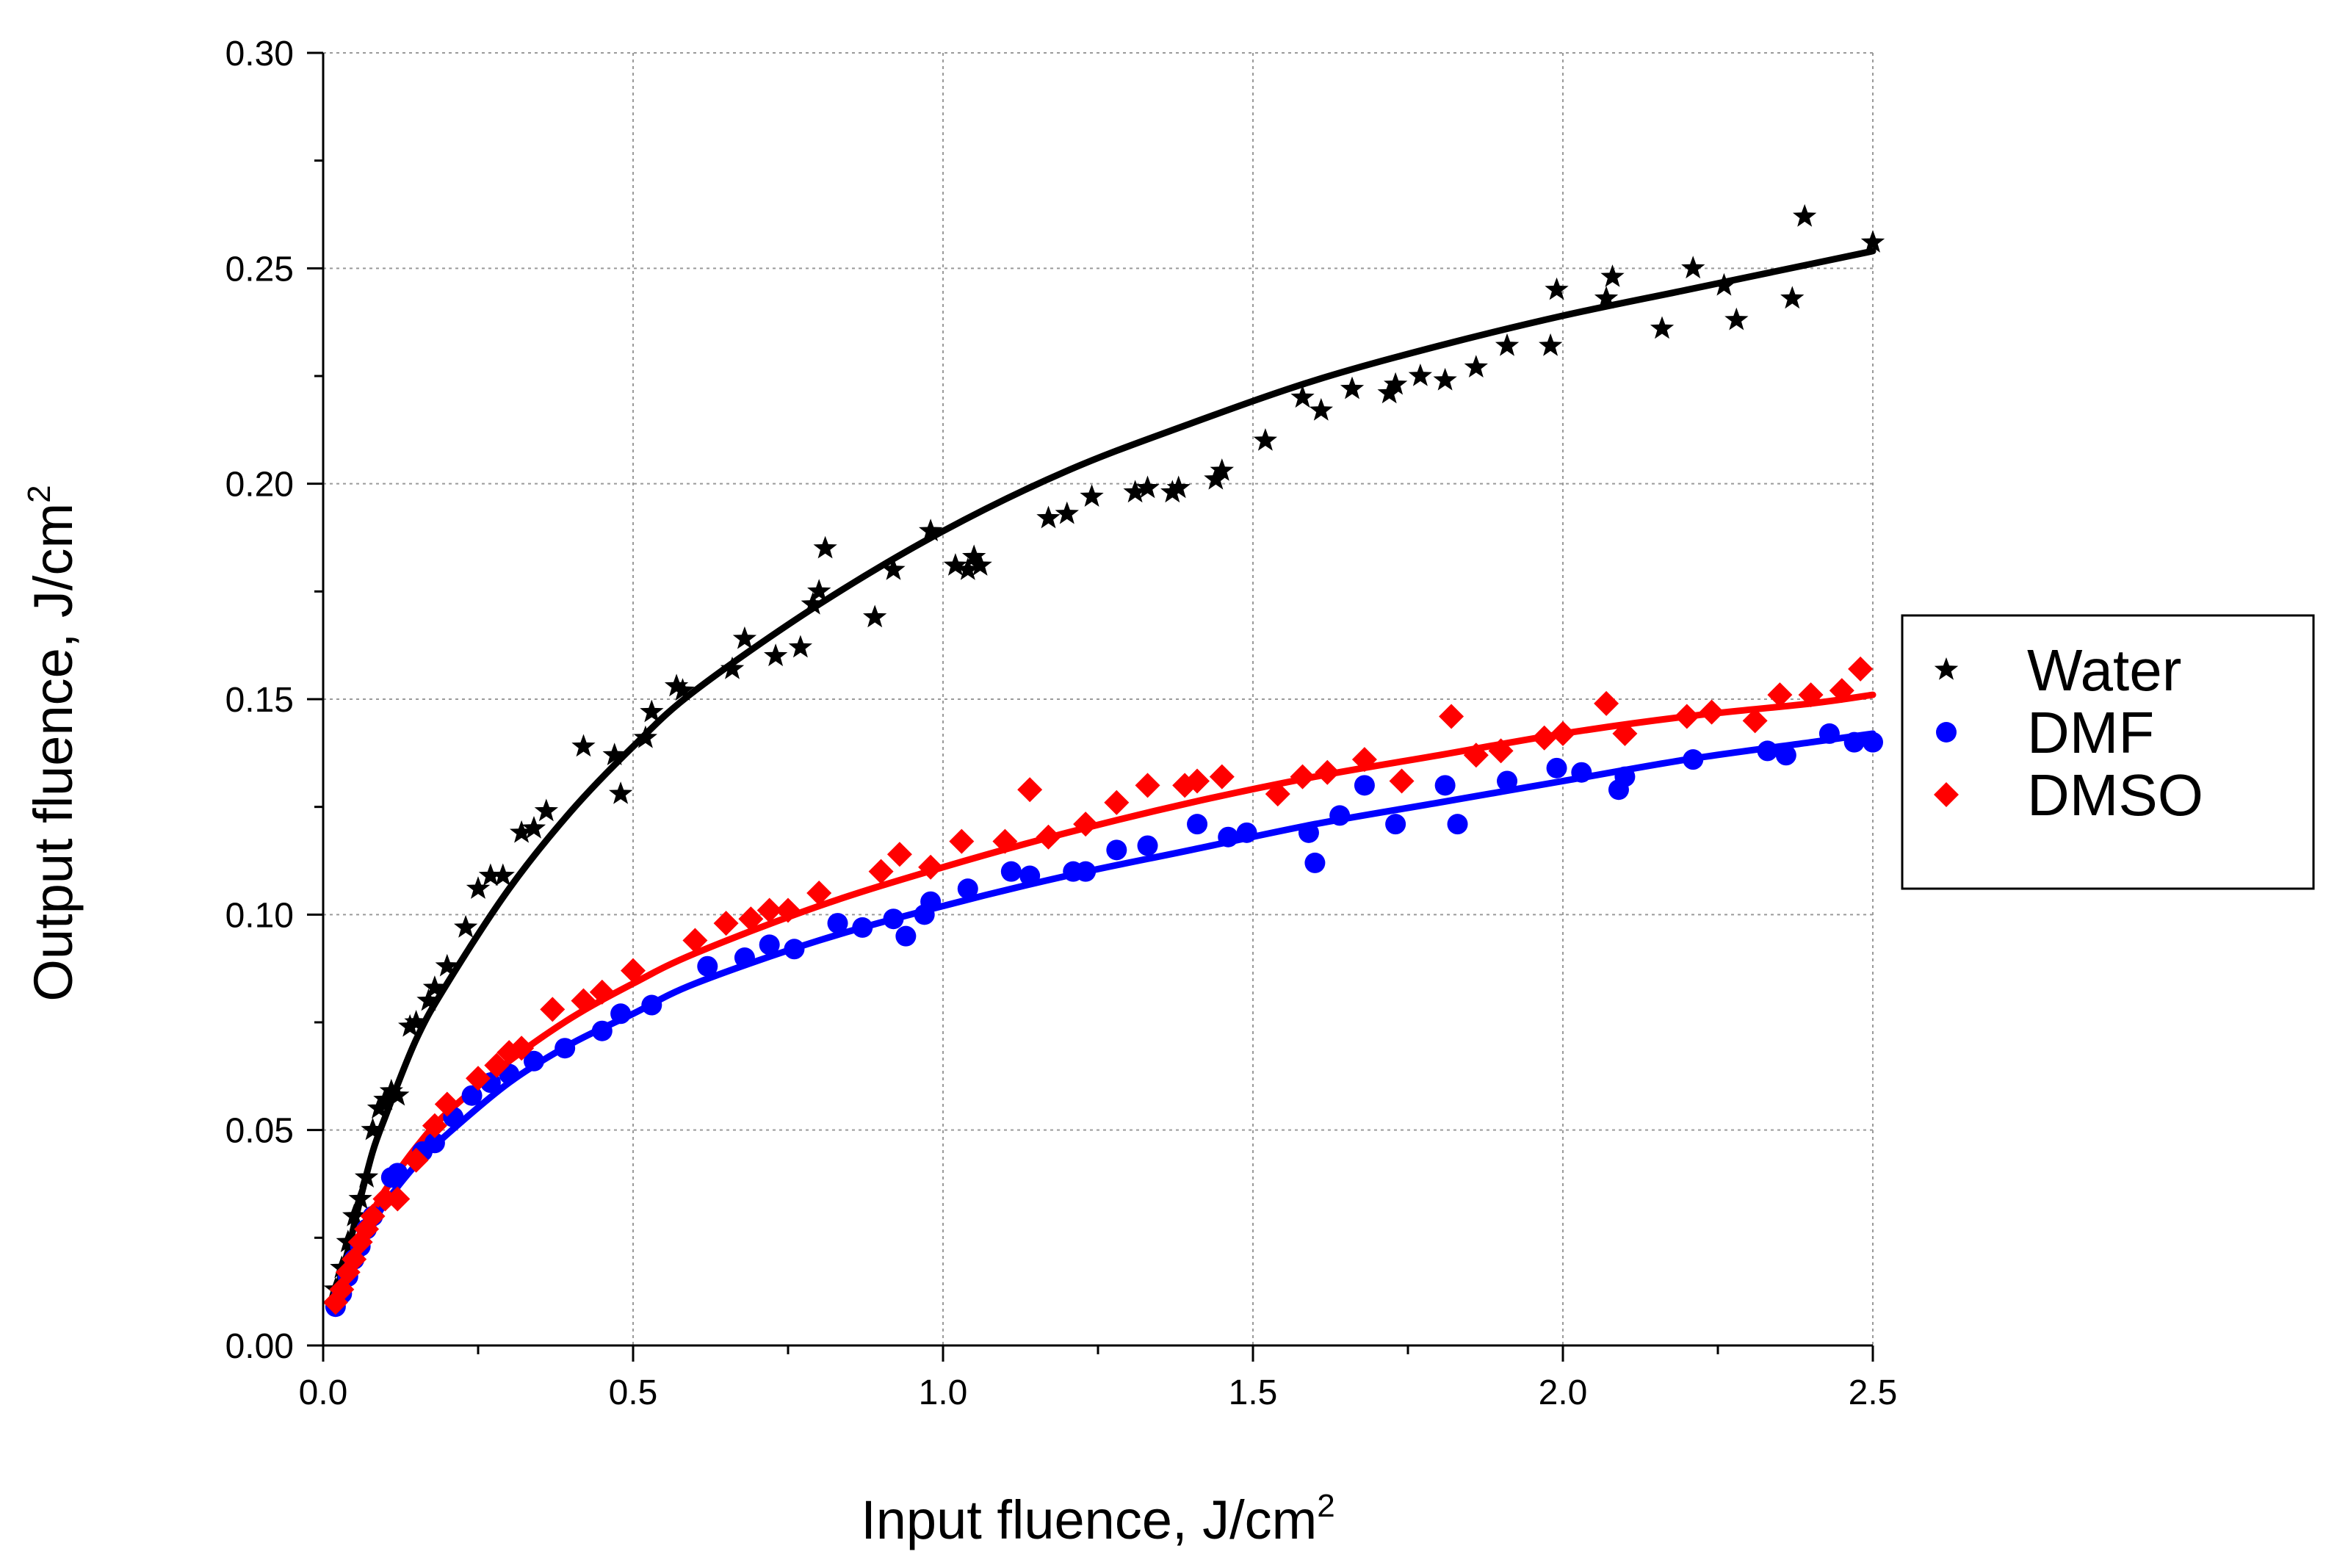 The height and width of the screenshot is (1568, 2337). What do you see at coordinates (53, 743) in the screenshot?
I see `y-axis-title: Output fluence, J/cm2` at bounding box center [53, 743].